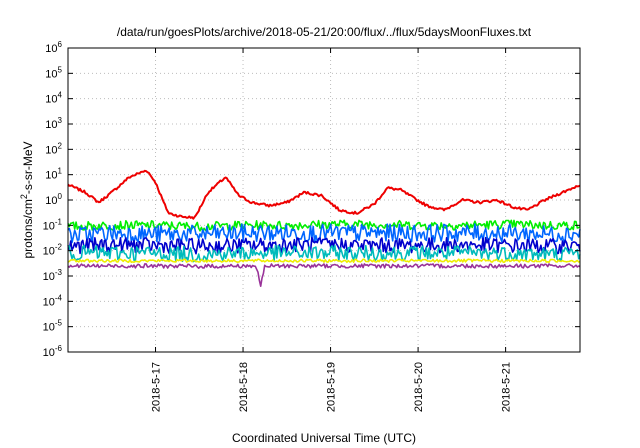  I want to click on y-tick-label: 10², so click(53, 148).